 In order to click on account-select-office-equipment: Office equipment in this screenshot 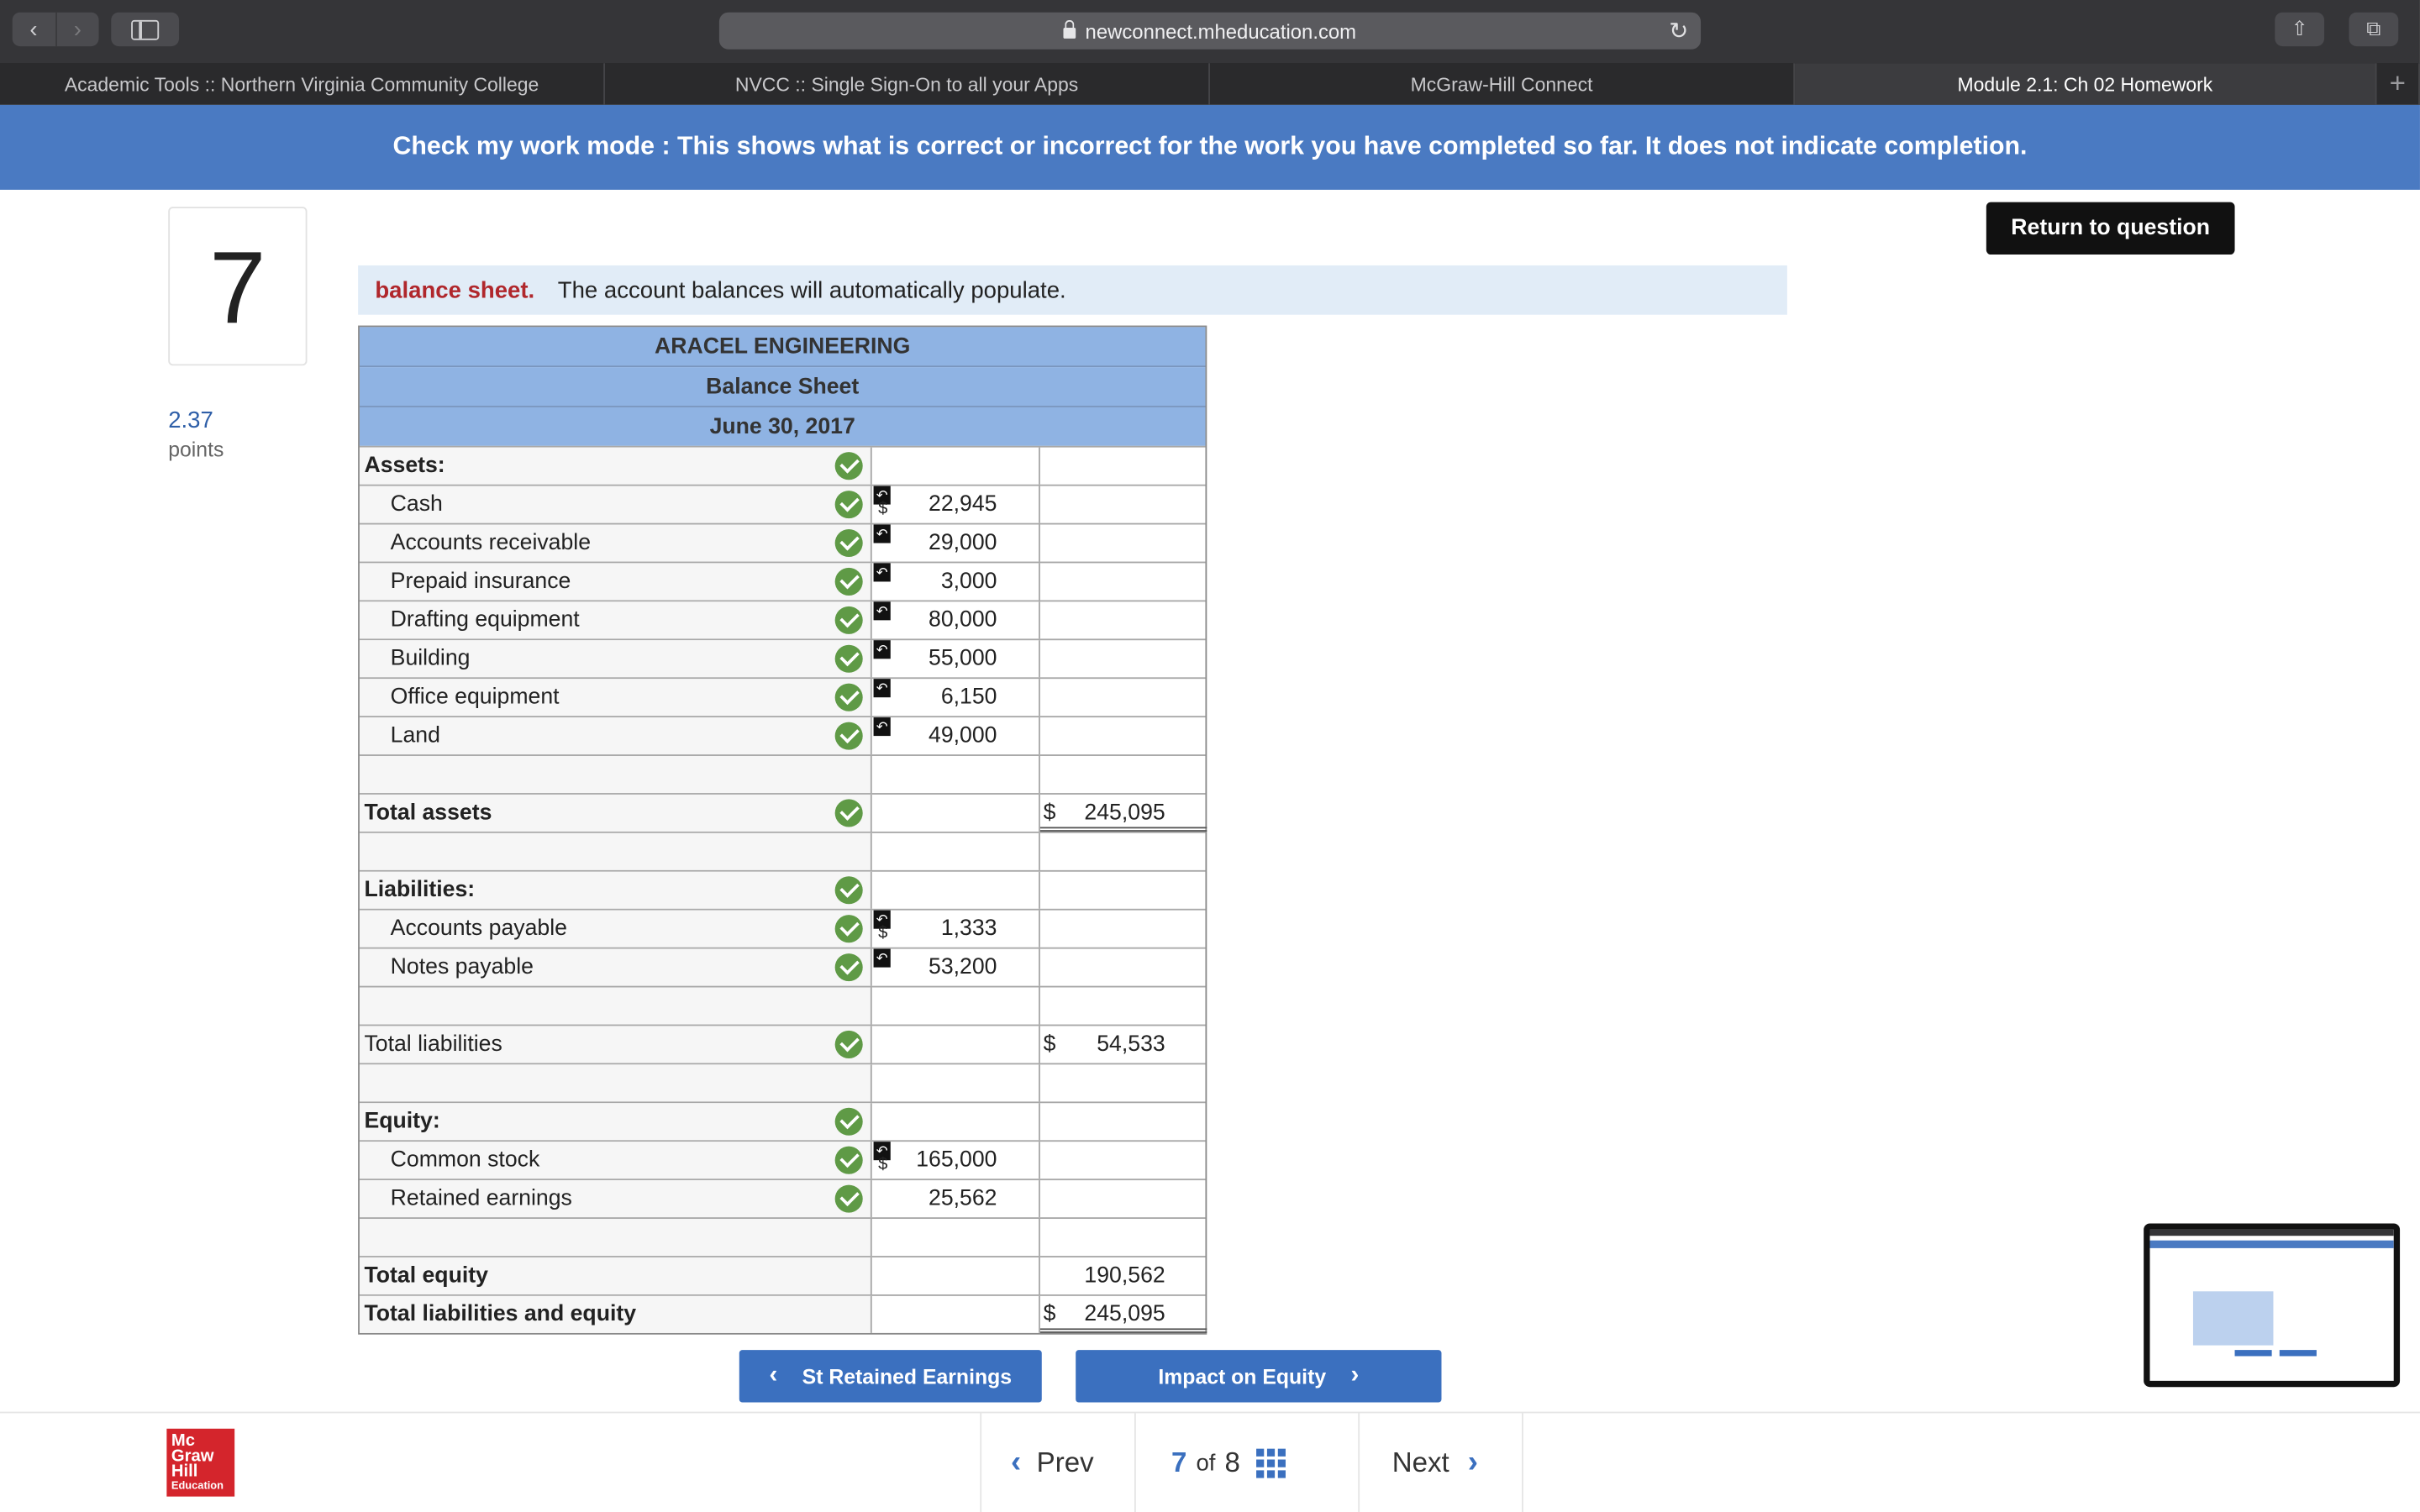, I will do `click(615, 698)`.